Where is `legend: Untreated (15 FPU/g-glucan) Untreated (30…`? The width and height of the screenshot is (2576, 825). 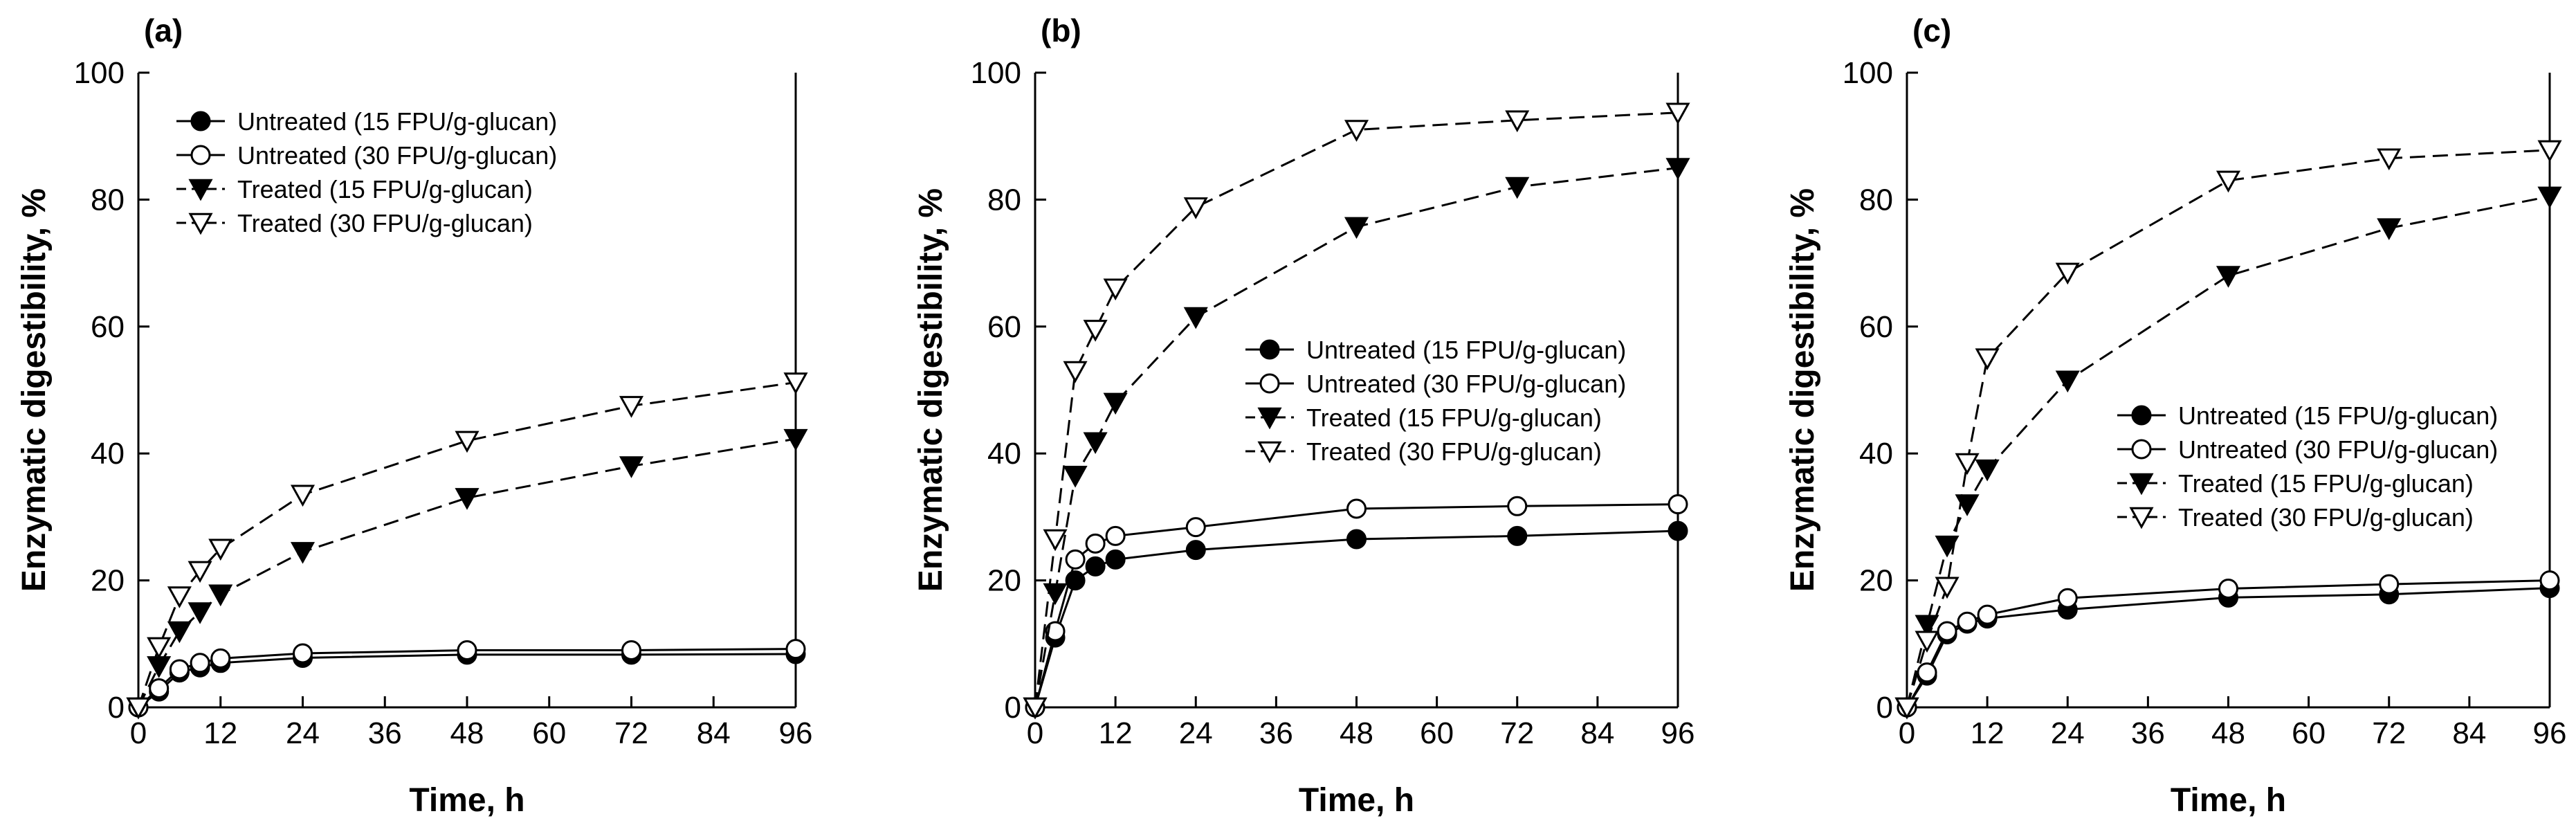
legend: Untreated (15 FPU/g-glucan) Untreated (30… is located at coordinates (1435, 401).